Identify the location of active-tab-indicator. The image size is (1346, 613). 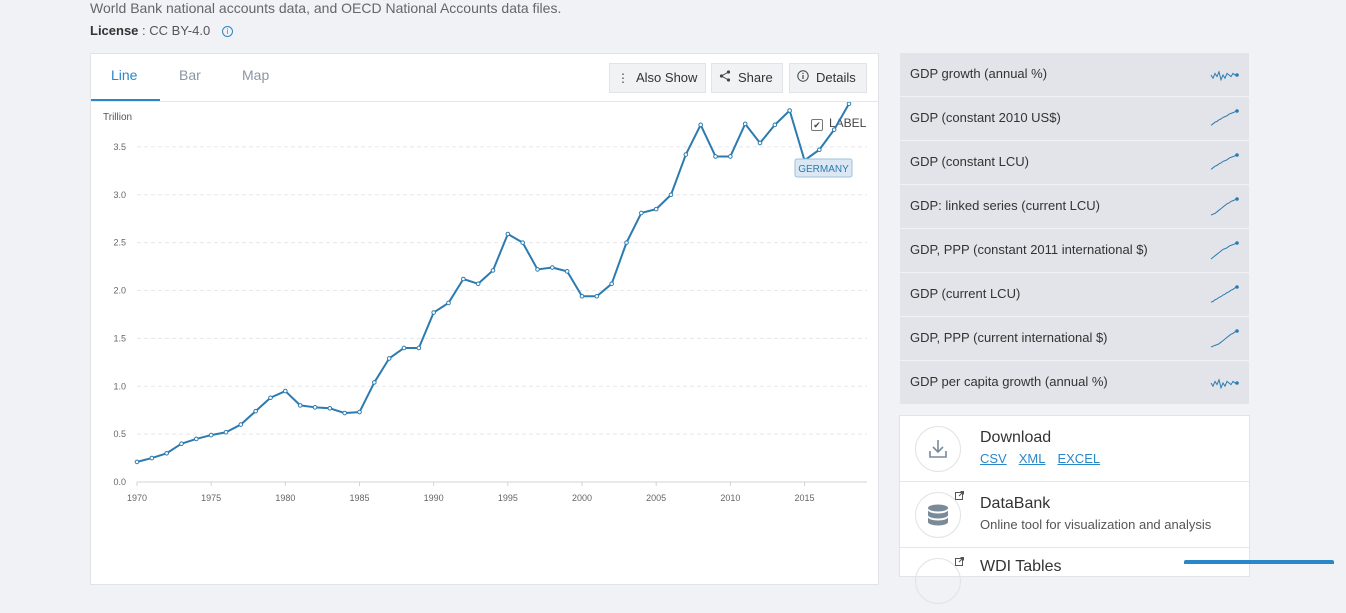
(125, 100).